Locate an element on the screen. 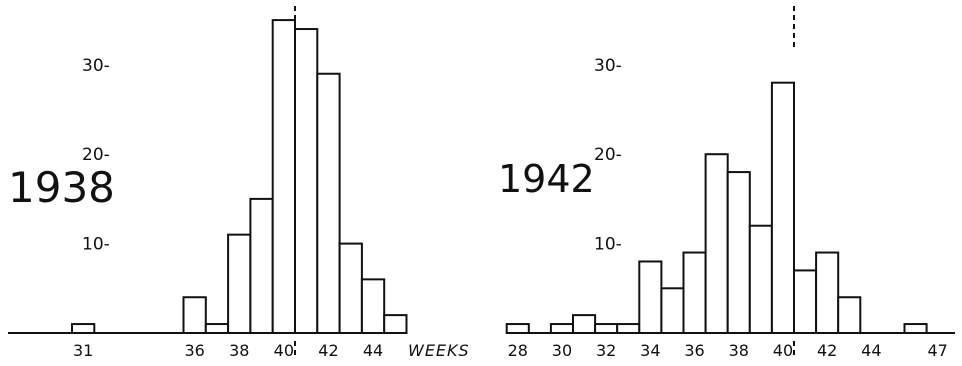 The height and width of the screenshot is (366, 962). x-tick-label-31: 31 is located at coordinates (83, 350).